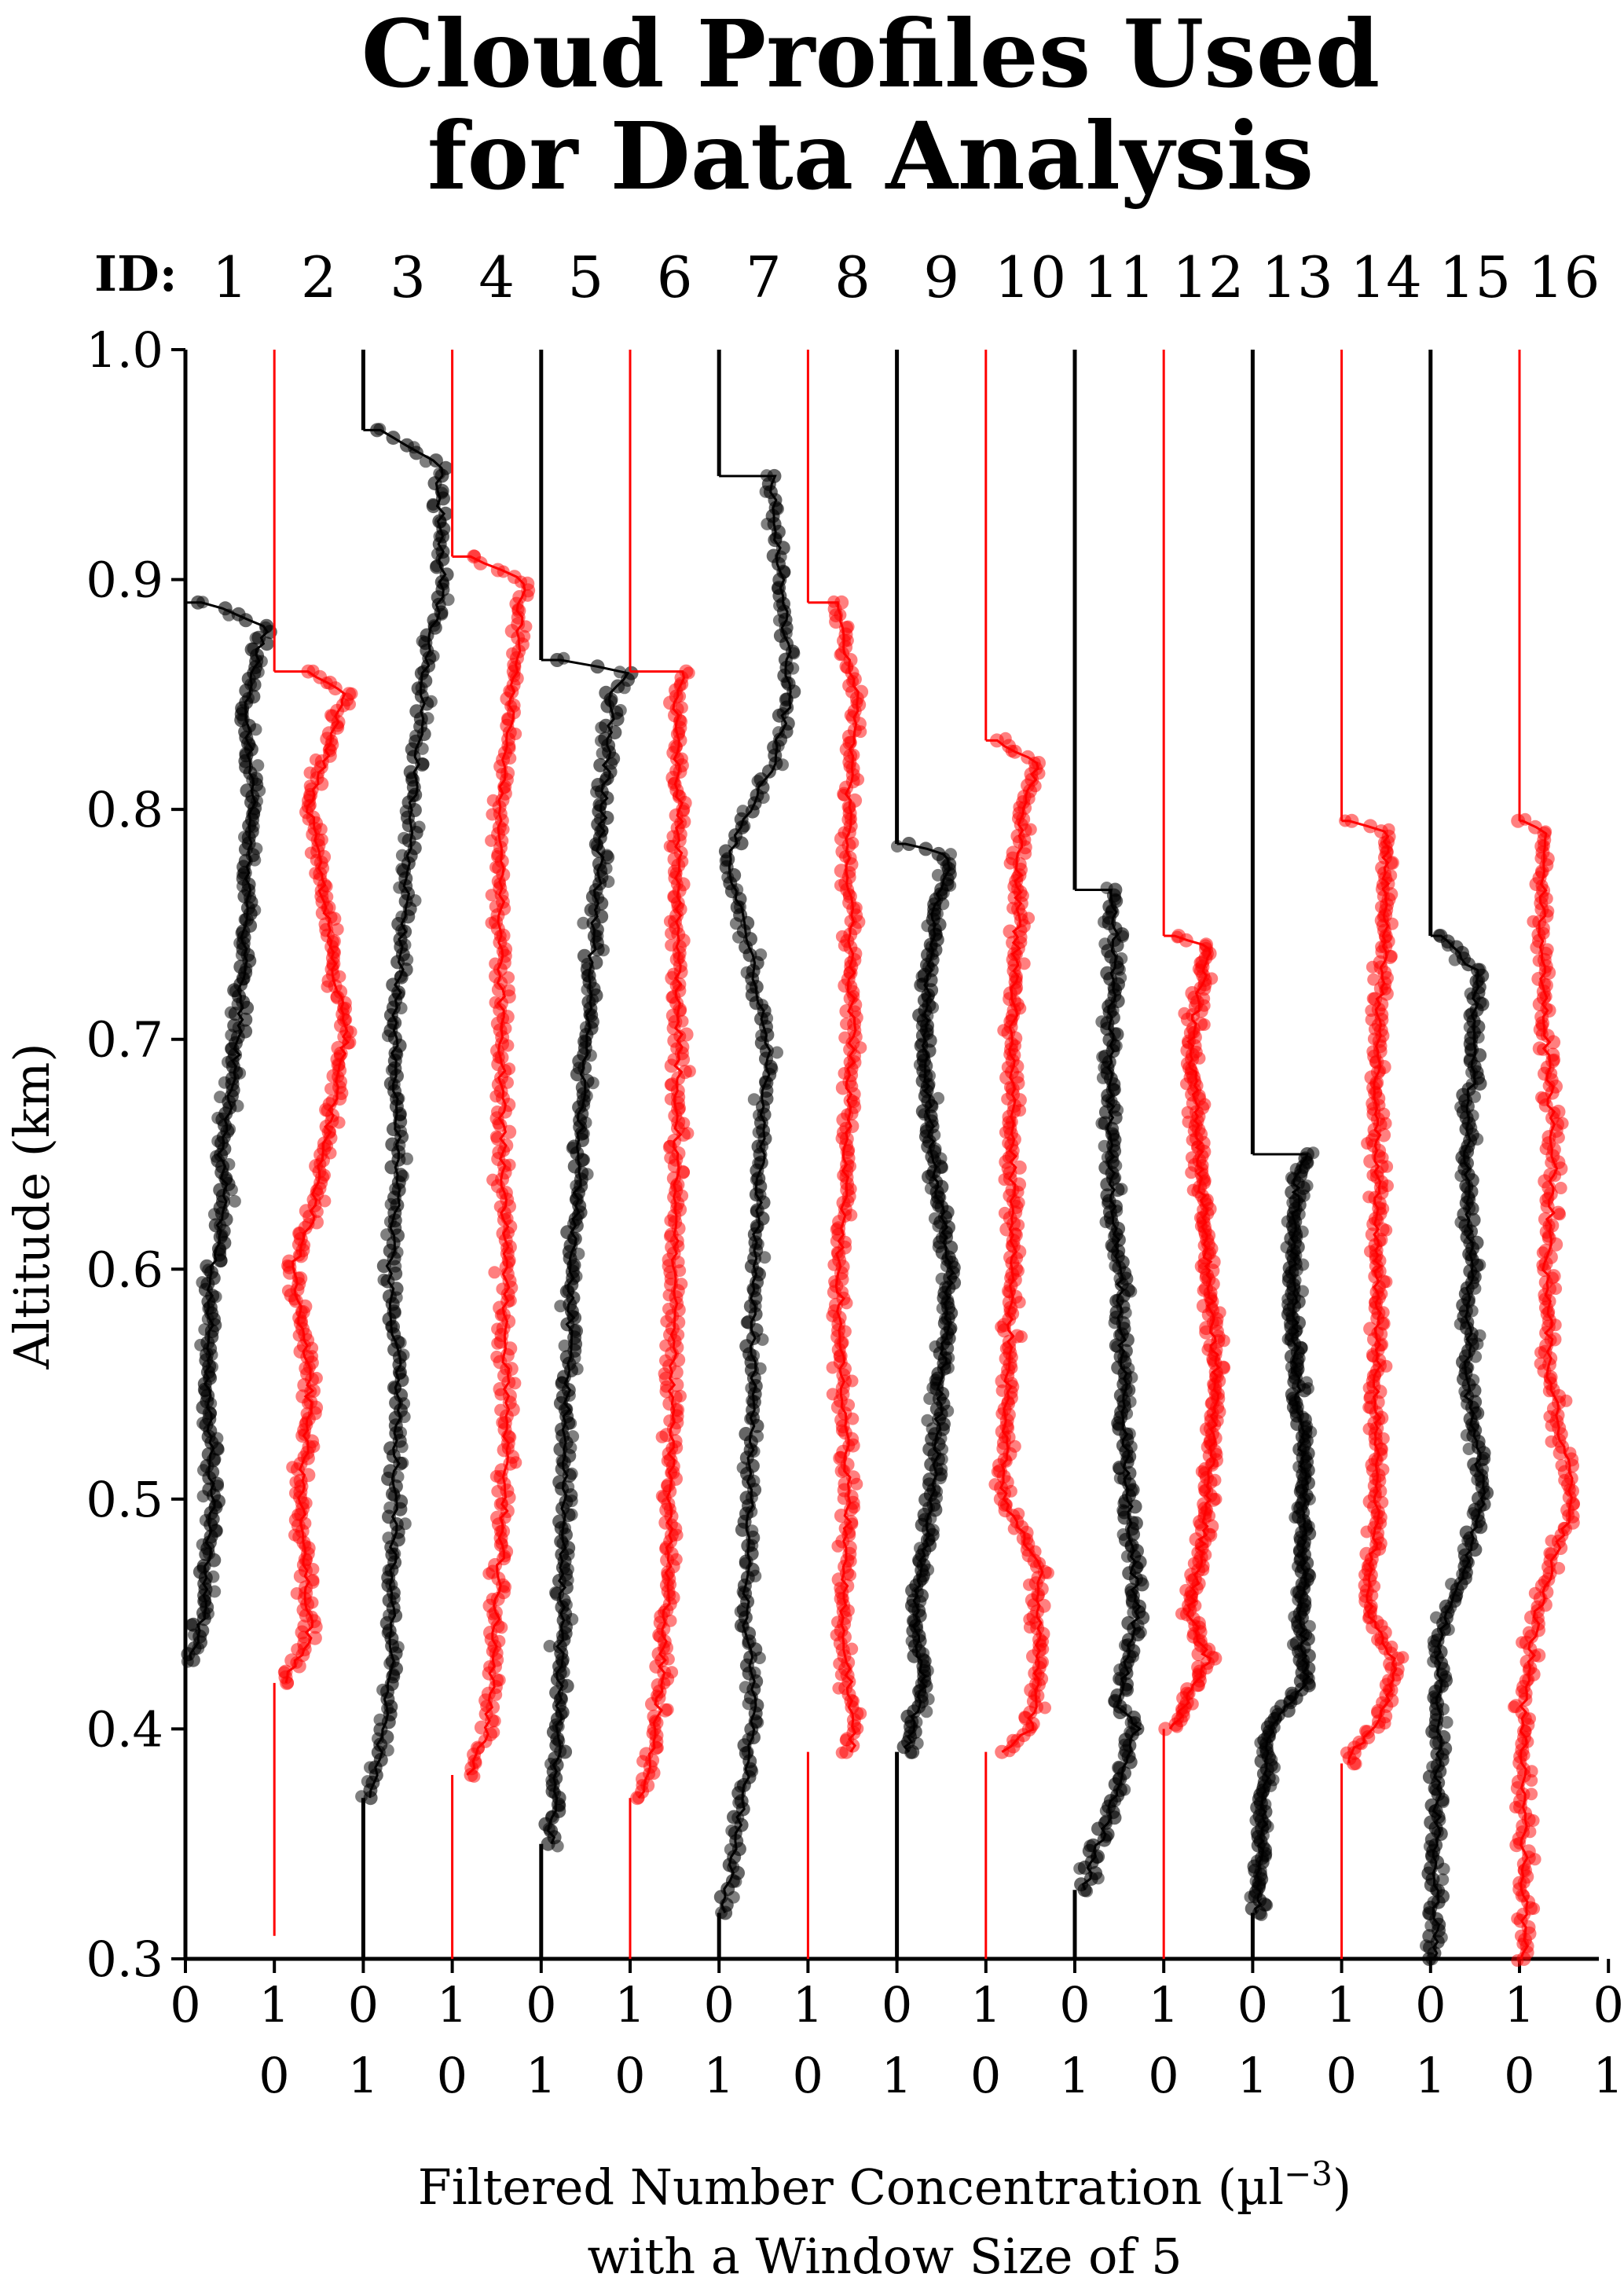 This screenshot has width=1624, height=2292. I want to click on y-tick-label: 0.4, so click(124, 1729).